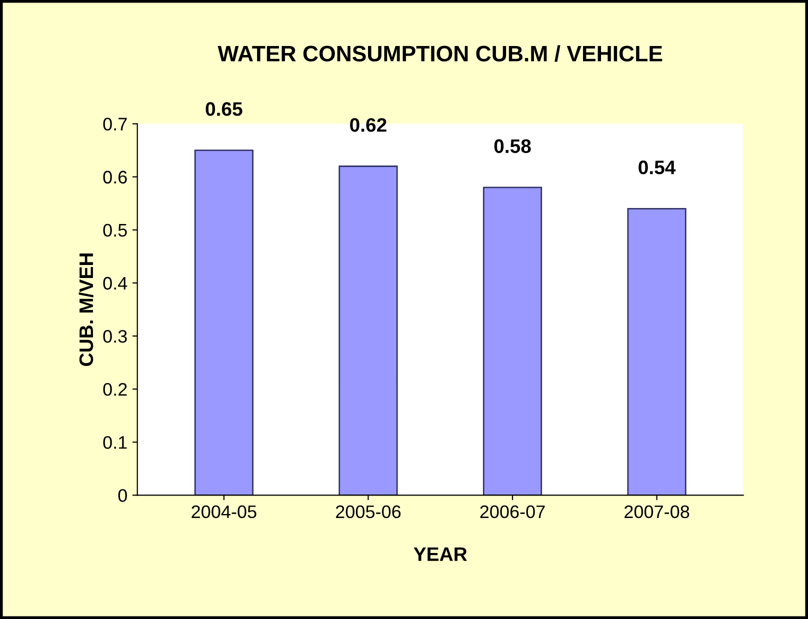  What do you see at coordinates (657, 511) in the screenshot?
I see `x-tick-label: 2007-08` at bounding box center [657, 511].